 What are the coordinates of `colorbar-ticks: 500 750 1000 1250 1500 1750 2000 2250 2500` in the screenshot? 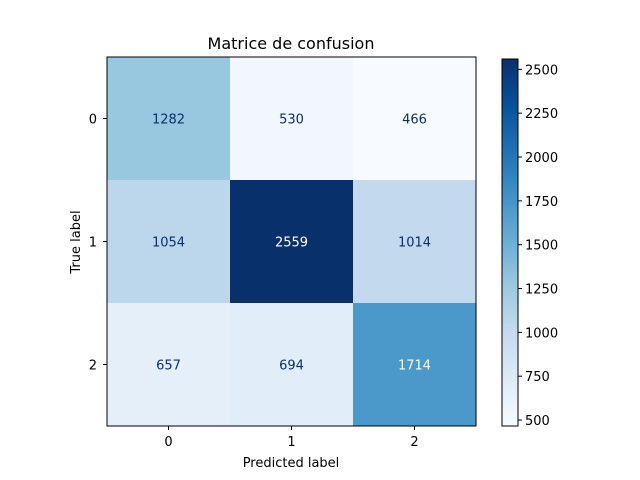 It's located at (538, 246).